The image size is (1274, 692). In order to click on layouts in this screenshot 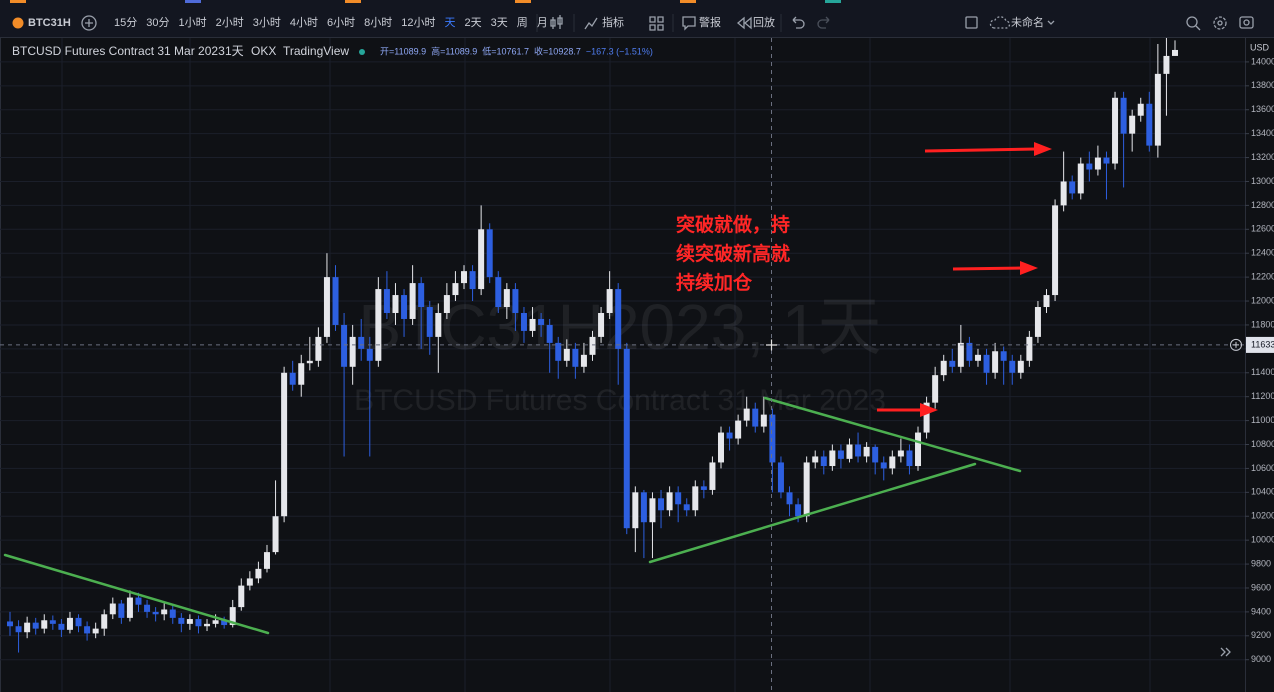, I will do `click(656, 23)`.